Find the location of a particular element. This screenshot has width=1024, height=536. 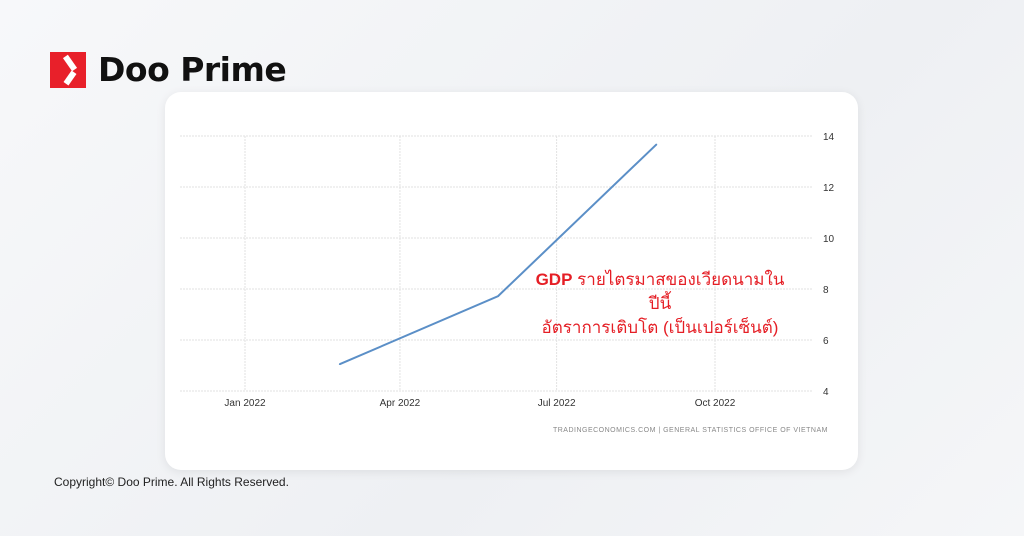

x-tick-label: Oct 2022 is located at coordinates (715, 403).